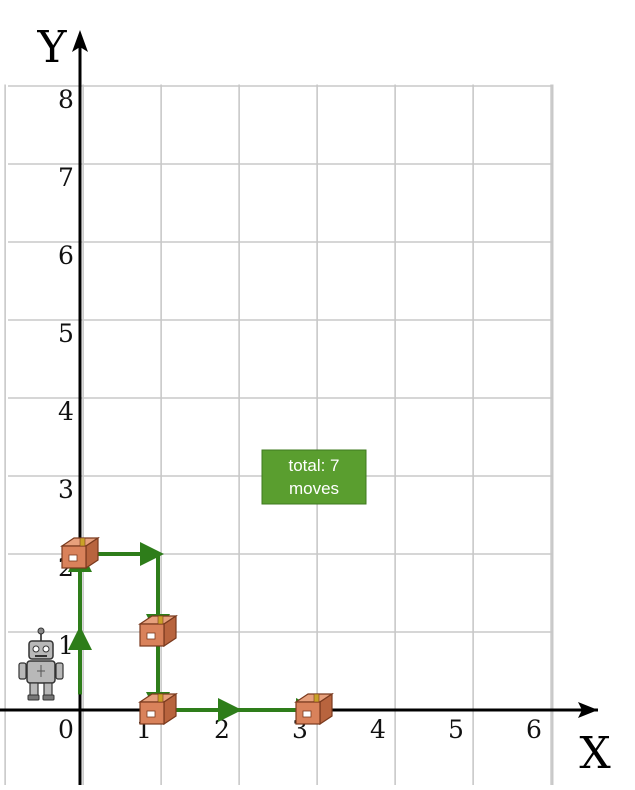  I want to click on boxes, so click(197, 631).